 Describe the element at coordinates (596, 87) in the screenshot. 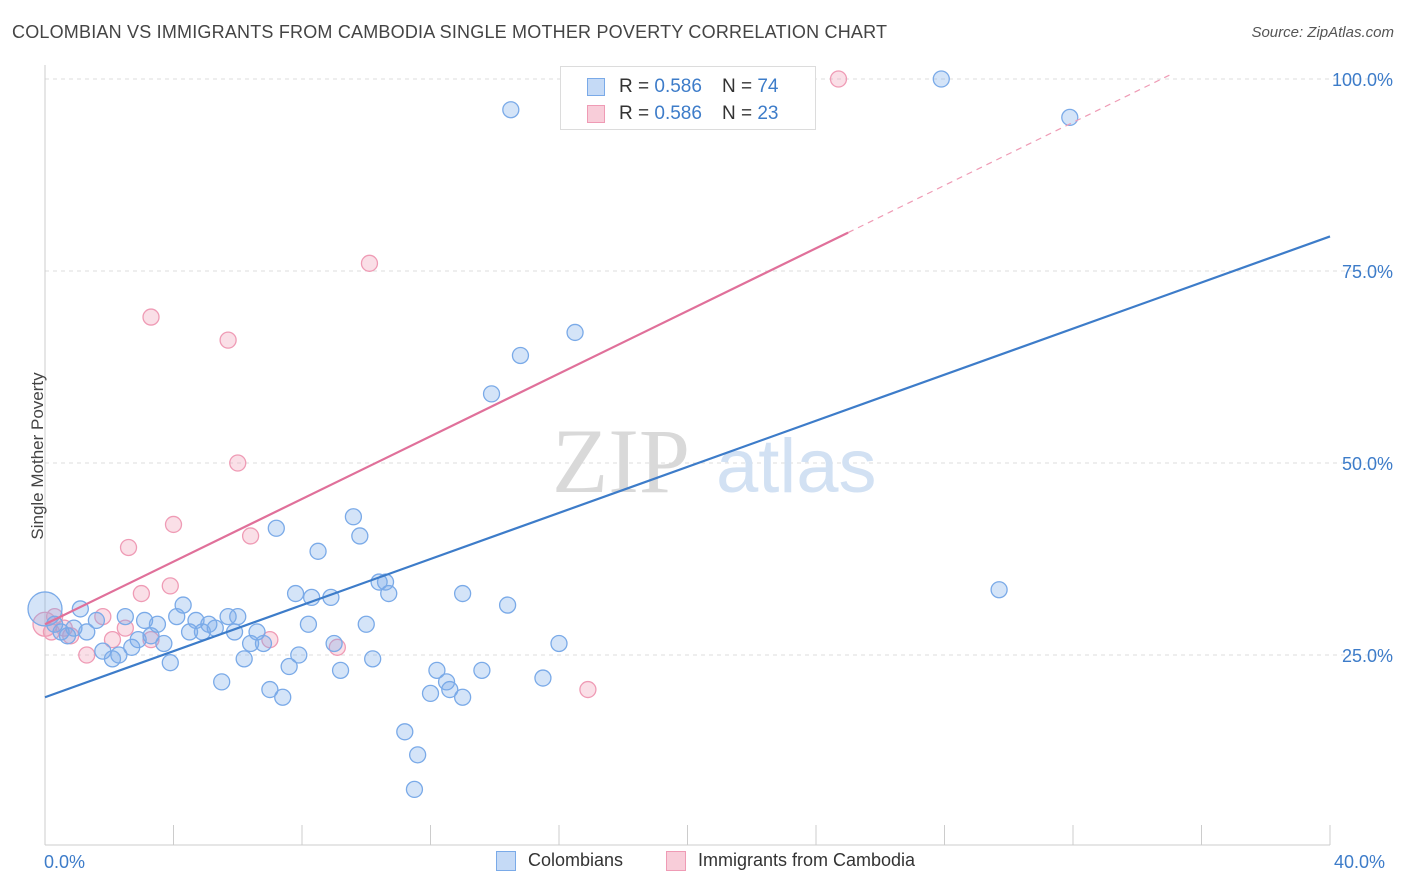

I see `legend-swatch-colombians` at that location.